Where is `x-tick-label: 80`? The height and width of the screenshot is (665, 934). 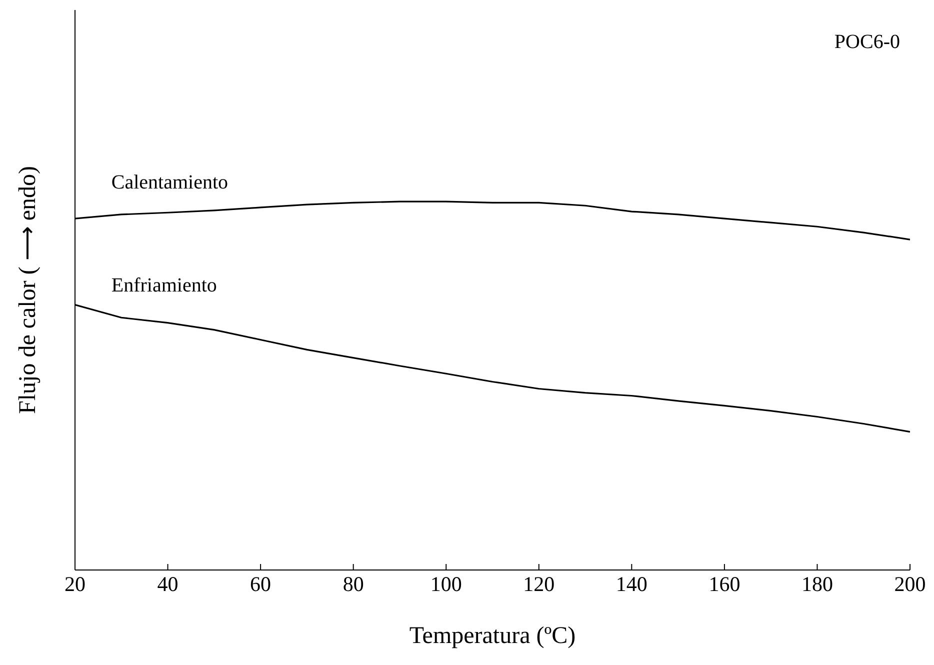
x-tick-label: 80 is located at coordinates (353, 584).